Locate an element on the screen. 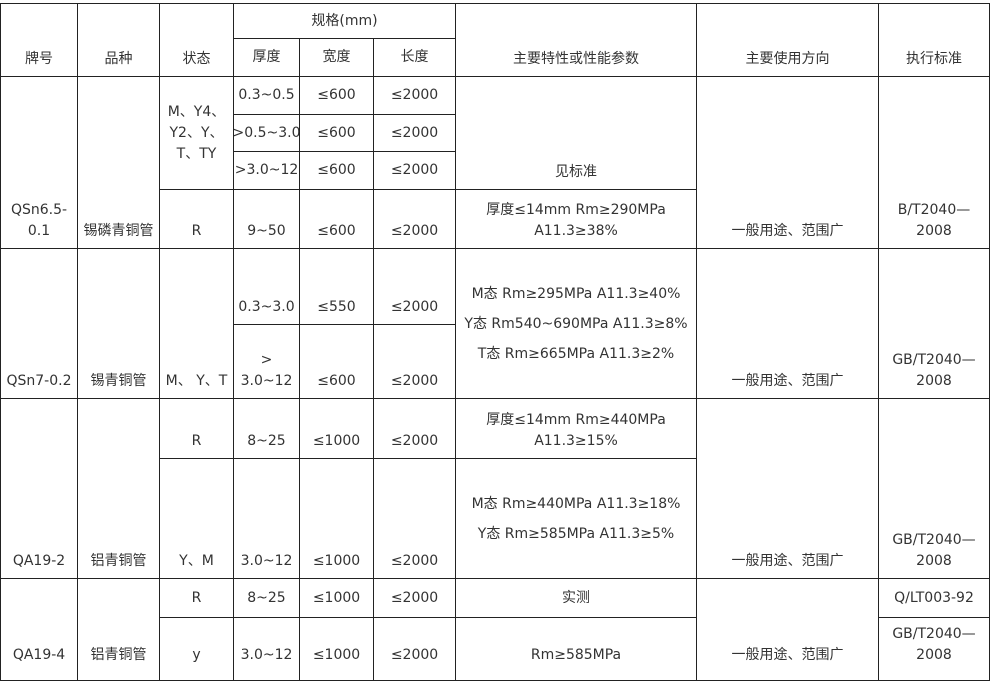 The width and height of the screenshot is (994, 681). brand-cell: QA19-4 is located at coordinates (39, 629).